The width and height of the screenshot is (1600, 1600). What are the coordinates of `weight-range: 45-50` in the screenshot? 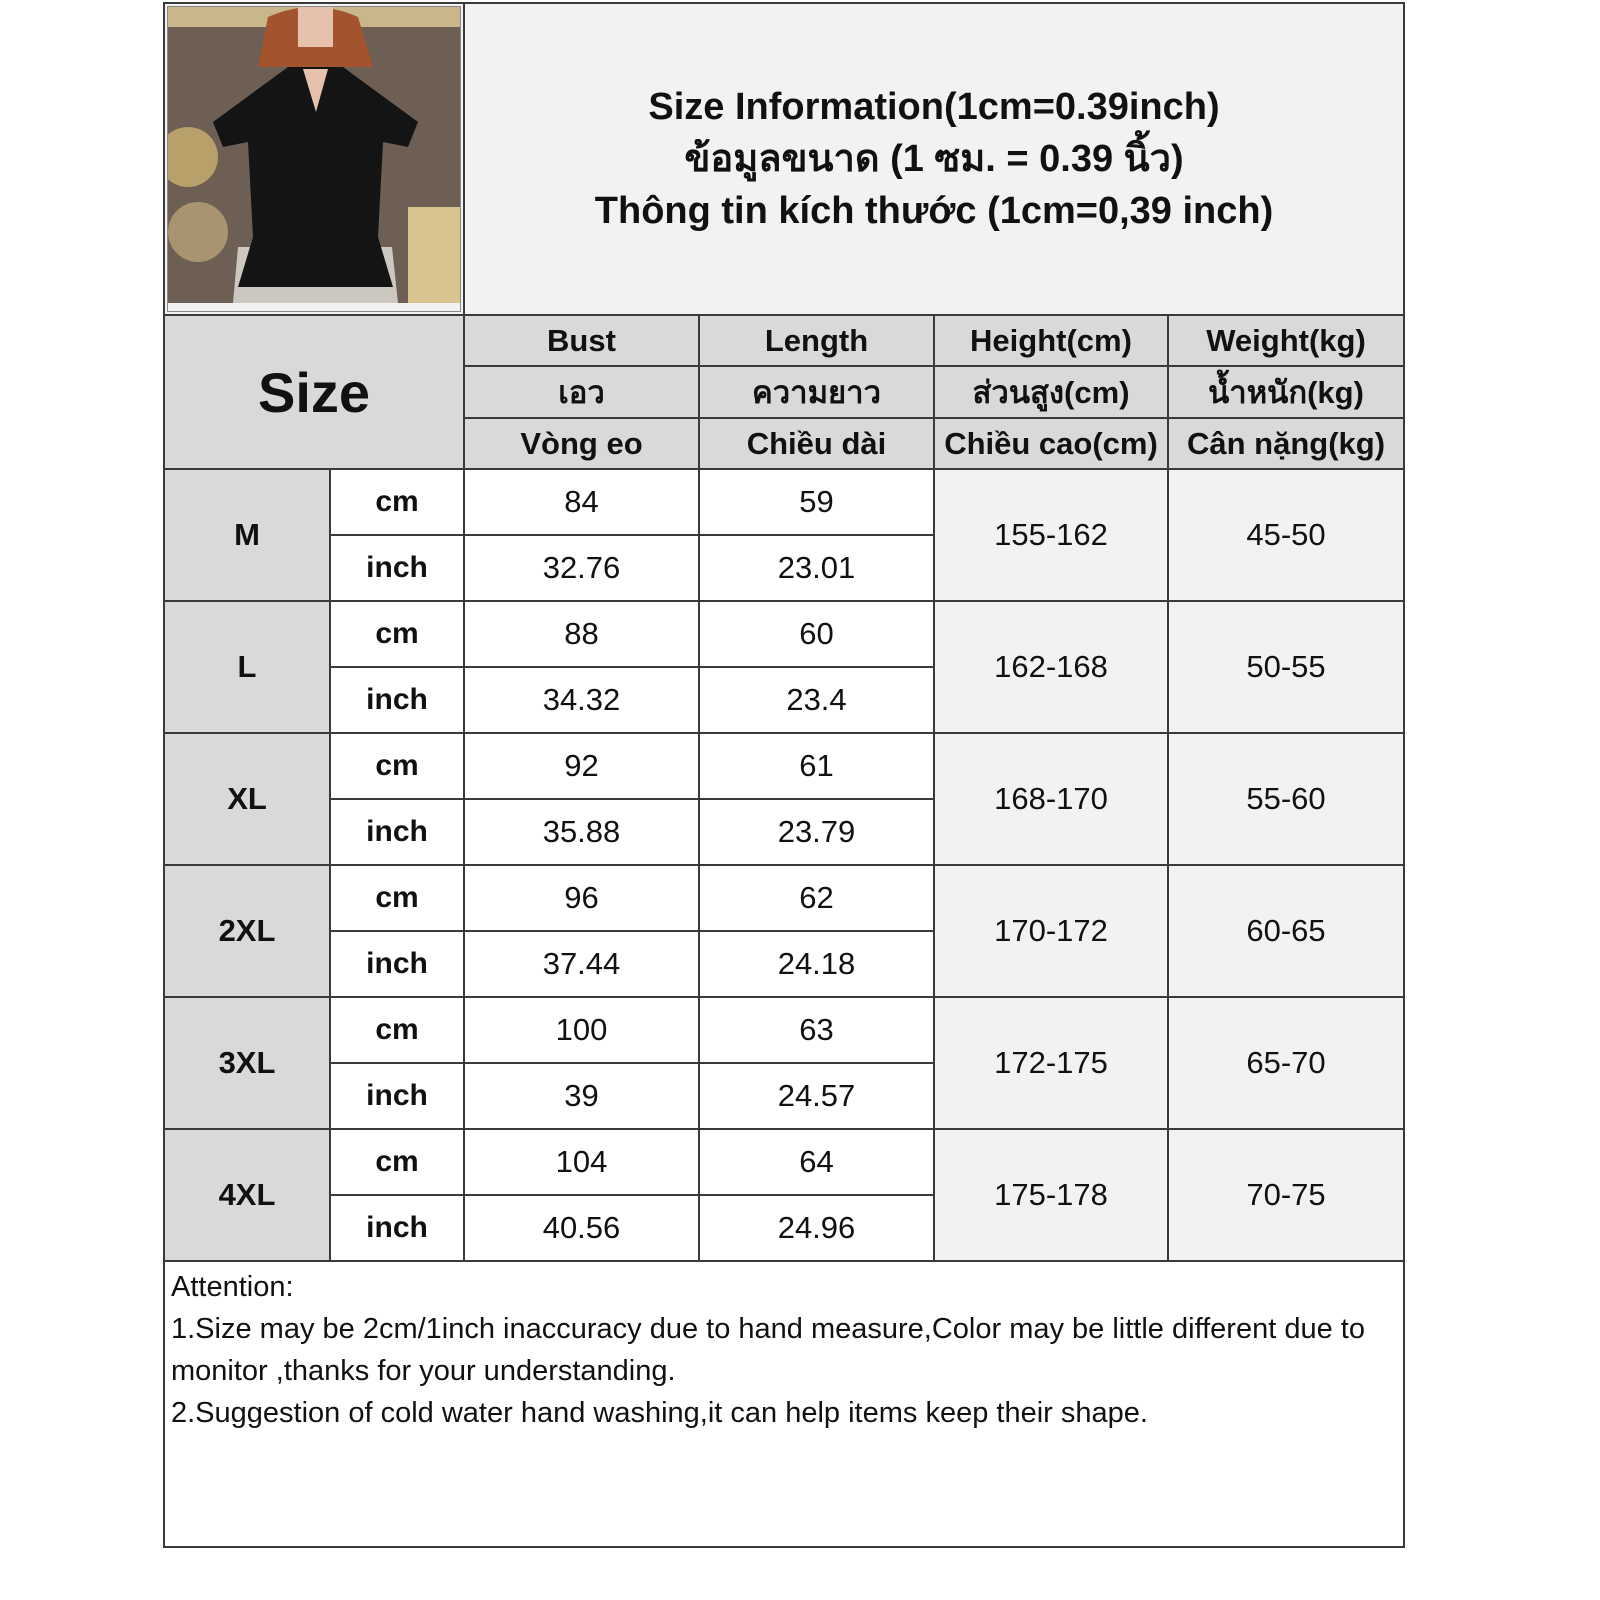 It's located at (1286, 535).